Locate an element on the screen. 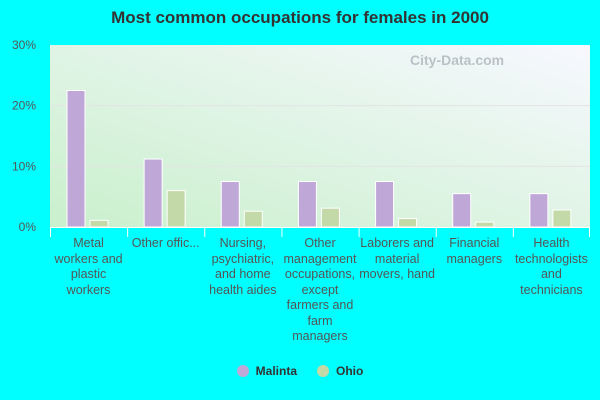 The width and height of the screenshot is (600, 400). x-tick-label: Laborers and material movers, hand is located at coordinates (397, 258).